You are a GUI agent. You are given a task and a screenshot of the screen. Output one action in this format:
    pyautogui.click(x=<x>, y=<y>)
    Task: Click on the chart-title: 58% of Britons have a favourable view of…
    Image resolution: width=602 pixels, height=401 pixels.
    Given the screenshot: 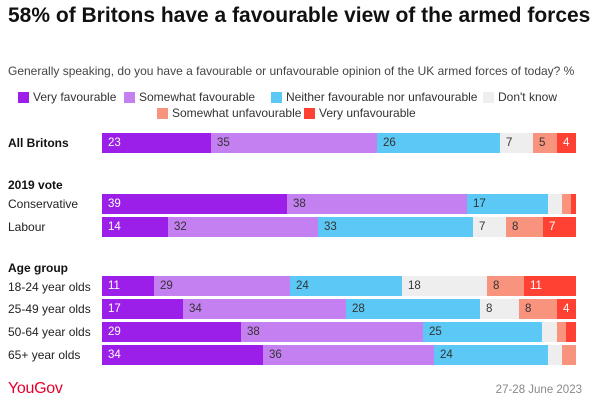 What is the action you would take?
    pyautogui.click(x=299, y=15)
    